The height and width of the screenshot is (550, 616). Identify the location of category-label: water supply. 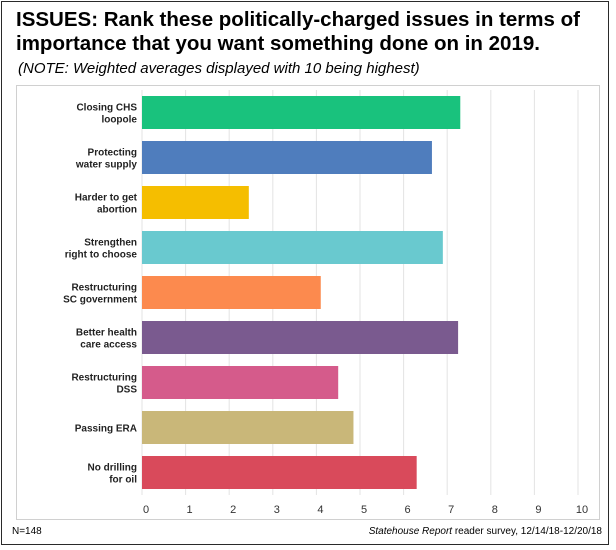
(106, 165).